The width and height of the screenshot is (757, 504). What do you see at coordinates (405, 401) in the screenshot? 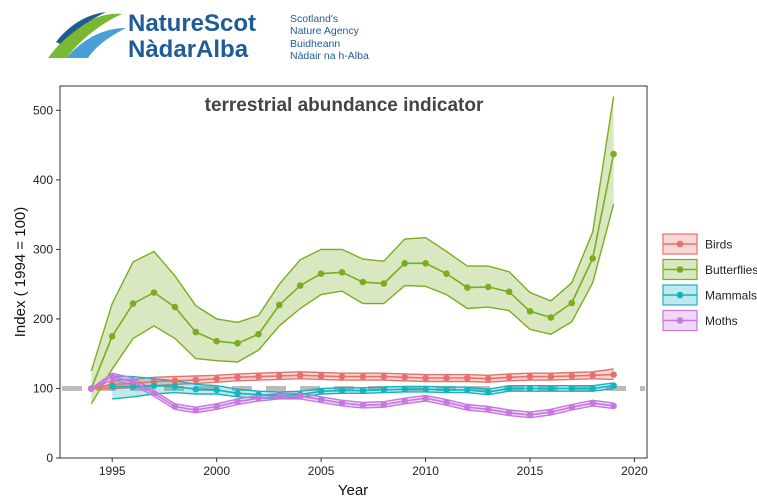
I see `moths-point-2009` at bounding box center [405, 401].